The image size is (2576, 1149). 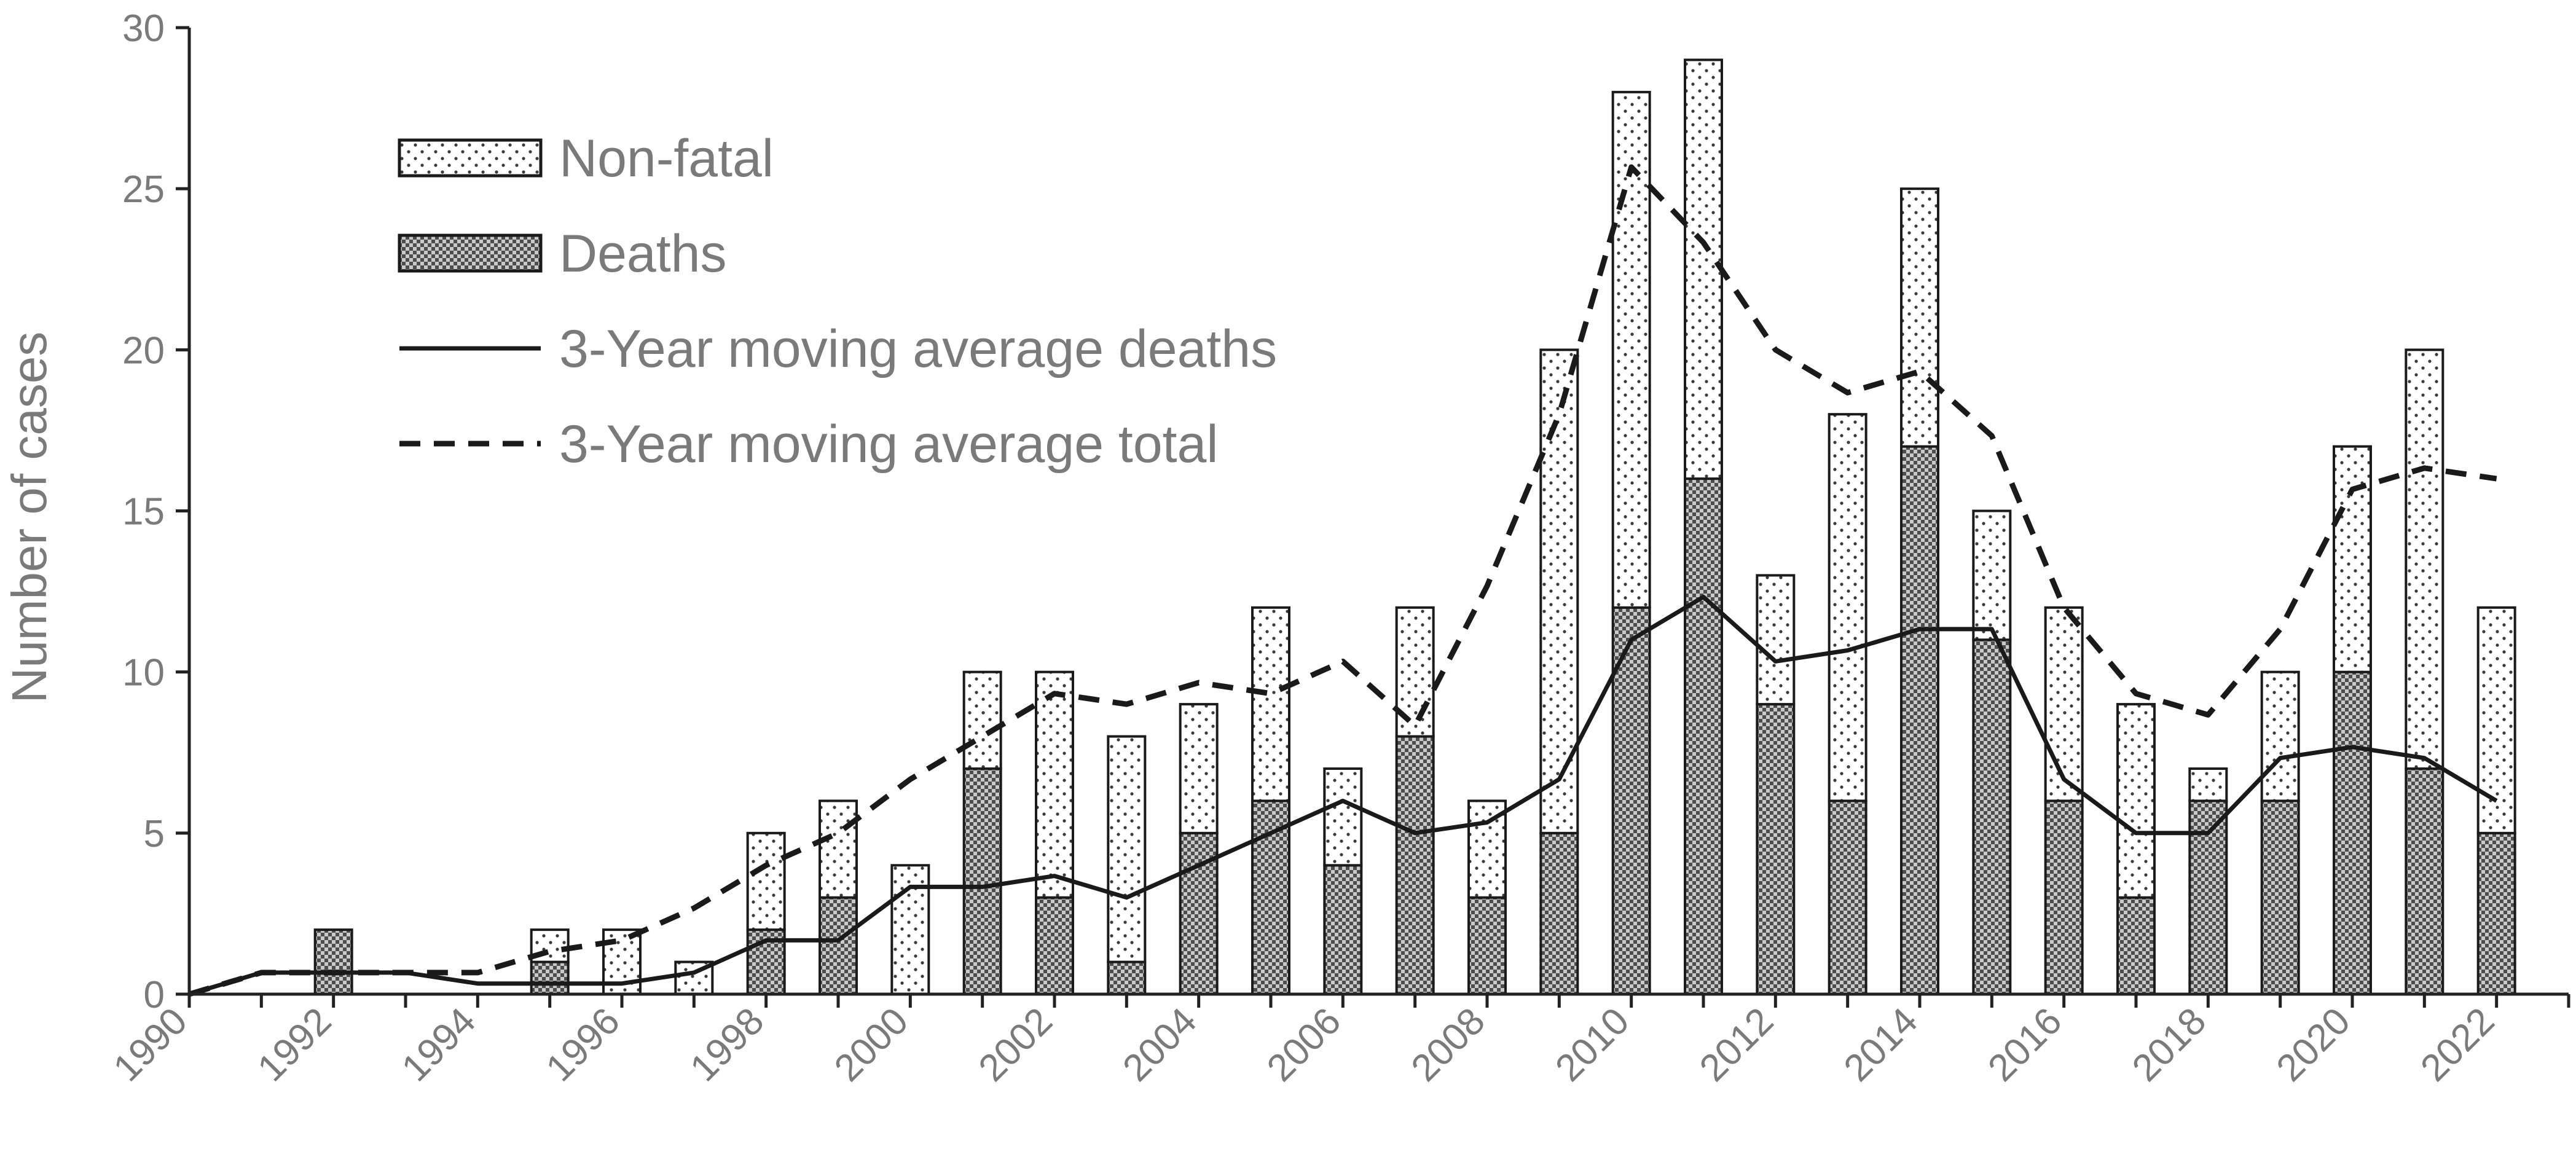 What do you see at coordinates (1776, 640) in the screenshot?
I see `bar-nonfatal-2012` at bounding box center [1776, 640].